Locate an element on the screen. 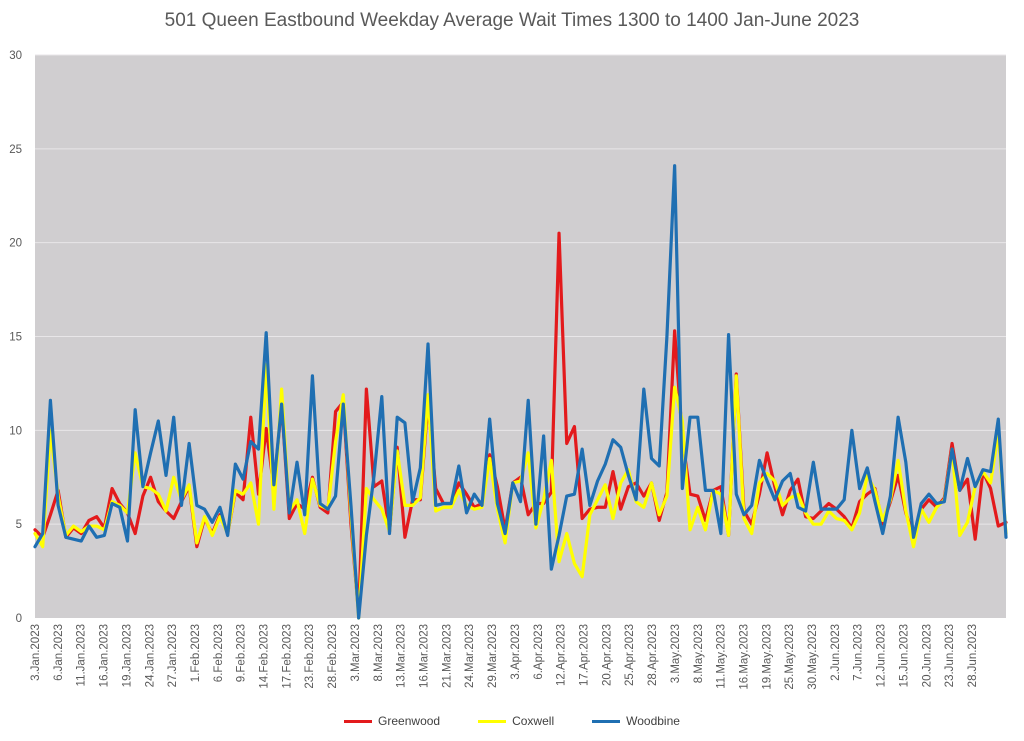 This screenshot has height=741, width=1024. y-tick-label: 25 is located at coordinates (15, 150).